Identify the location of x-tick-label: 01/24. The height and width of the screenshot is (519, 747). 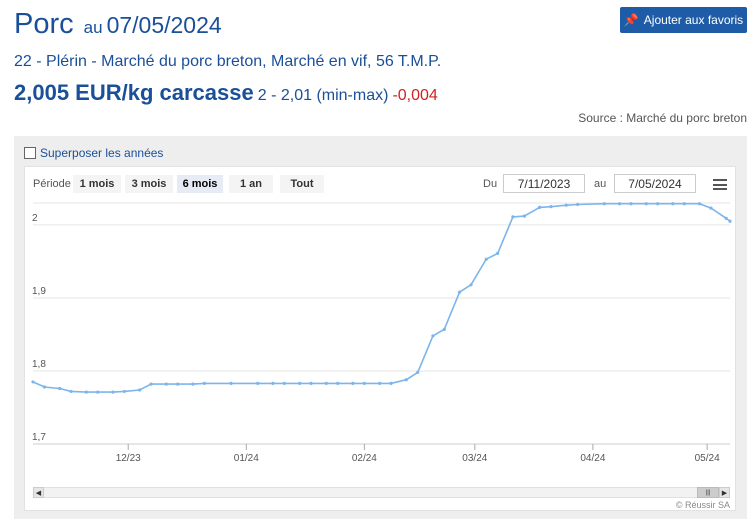
(246, 458).